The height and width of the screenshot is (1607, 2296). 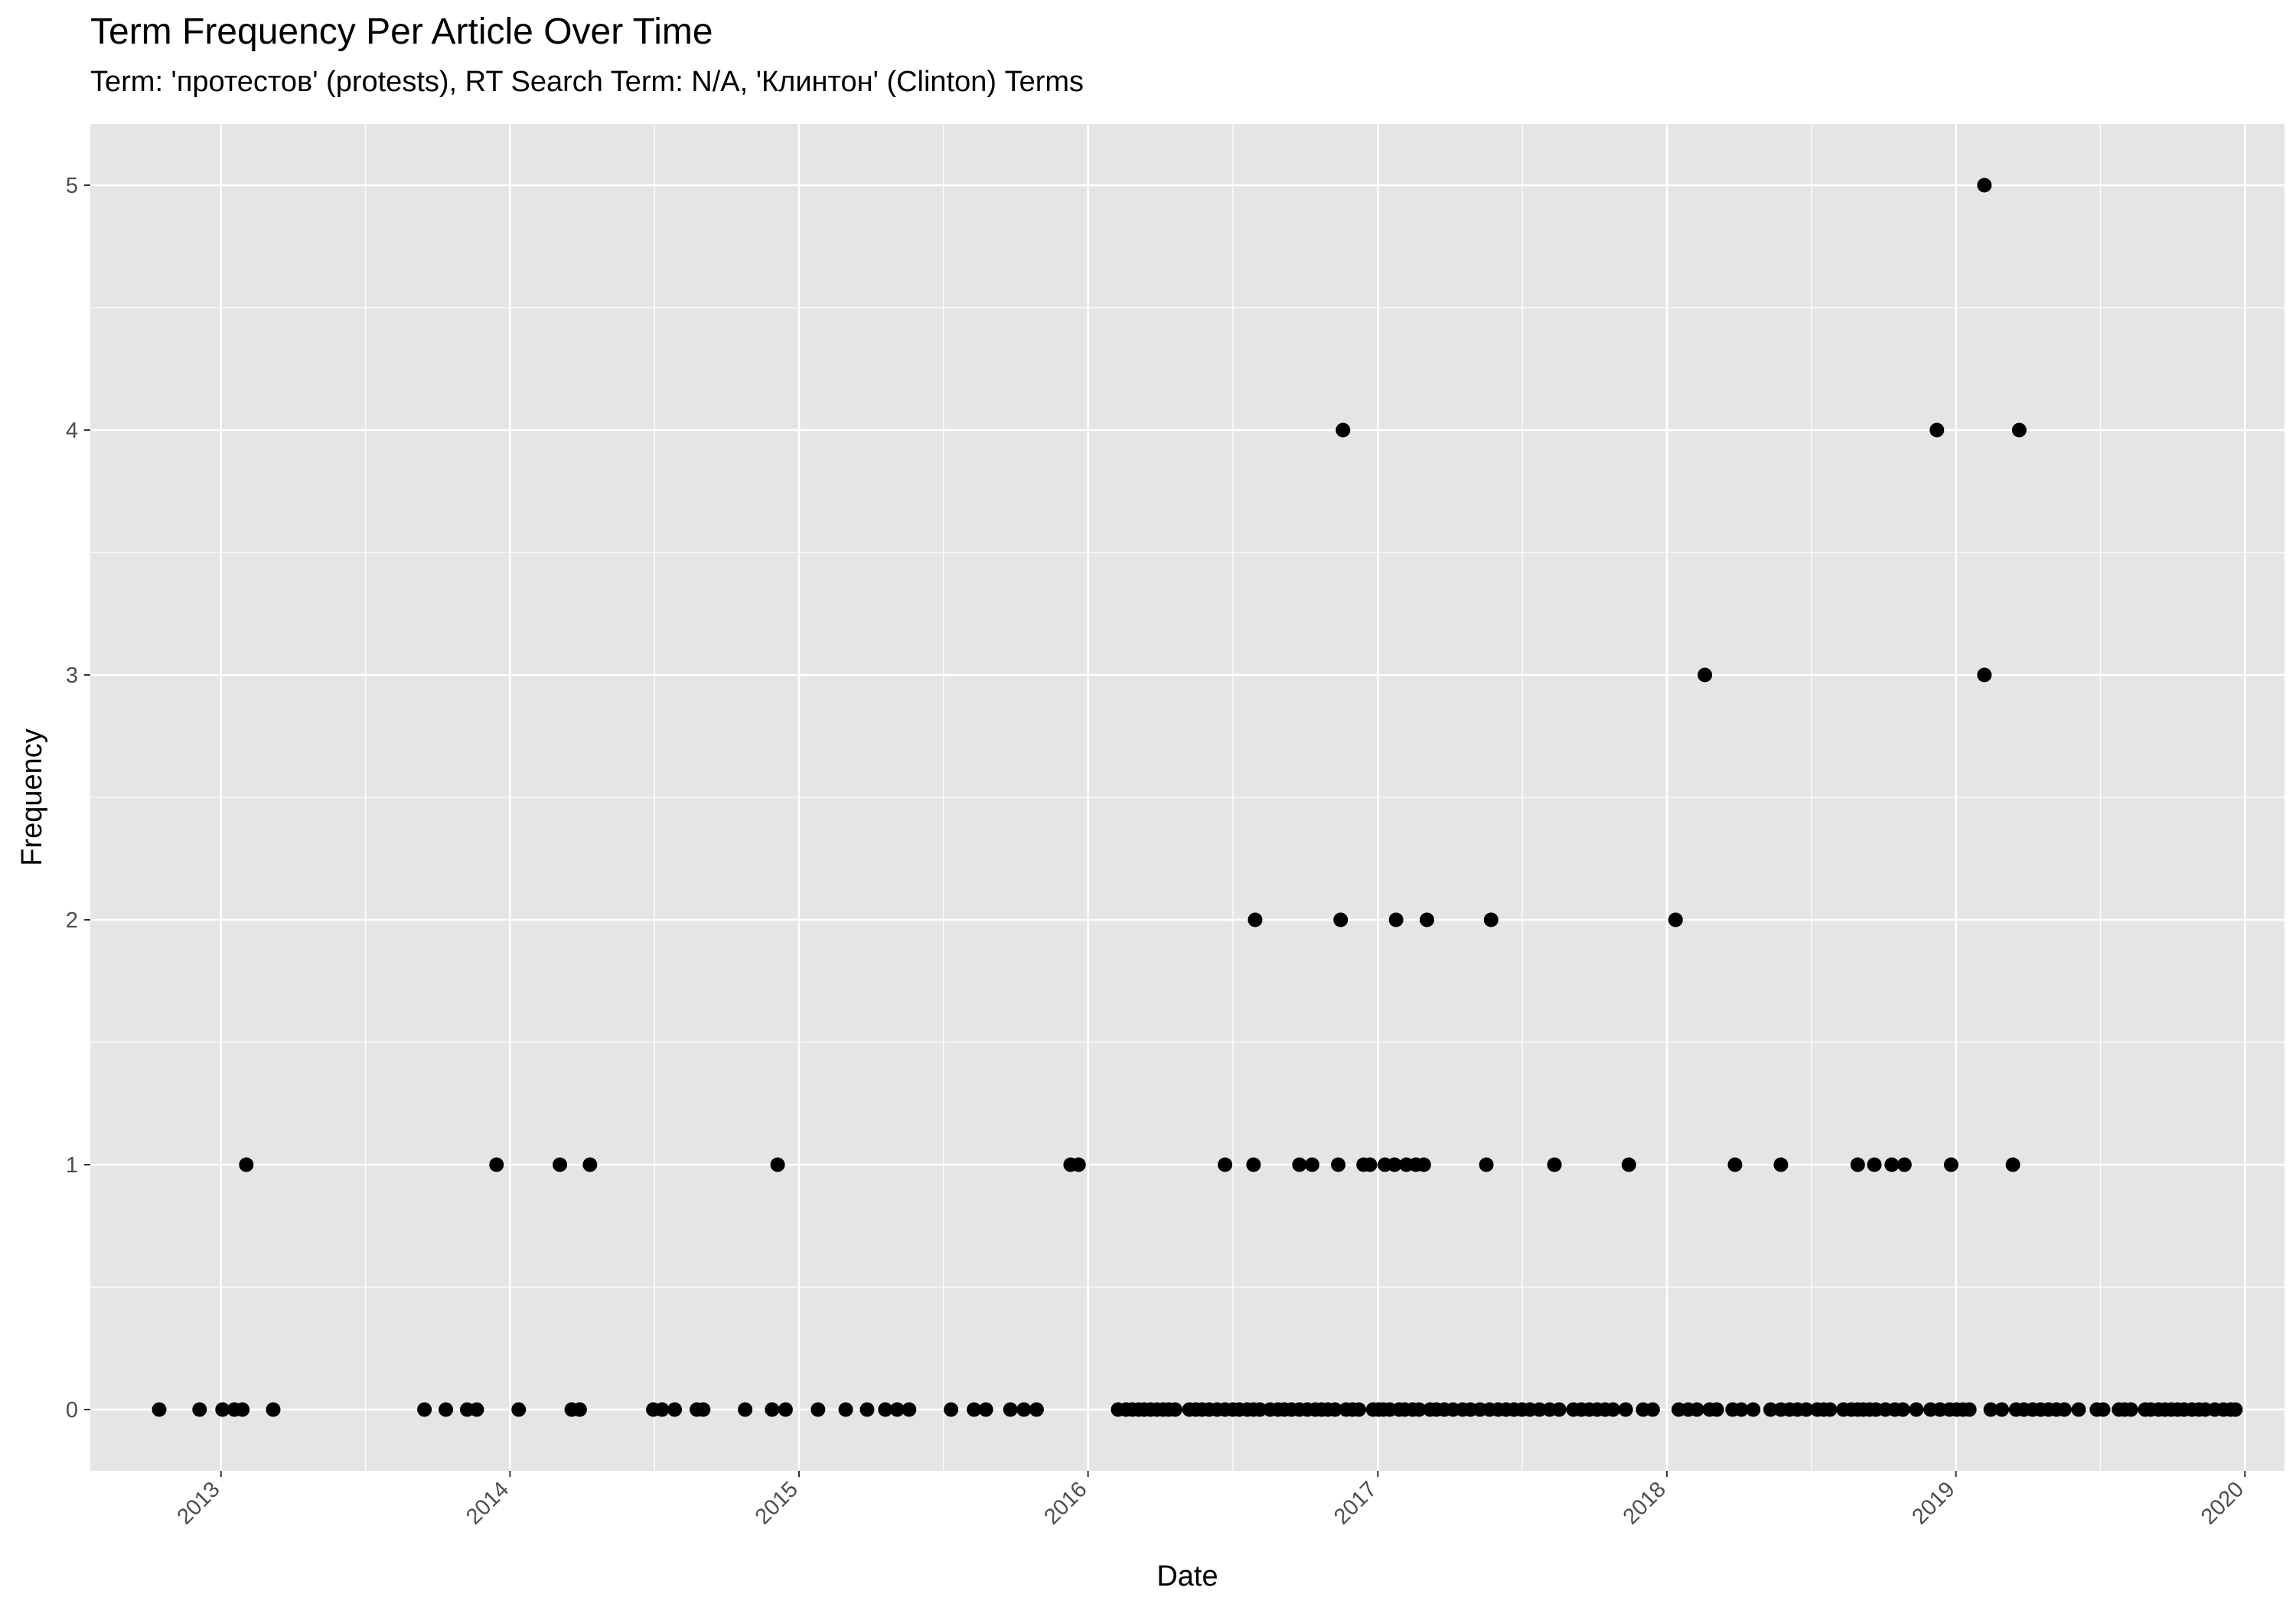 What do you see at coordinates (1645, 1503) in the screenshot?
I see `x-tick-label: 2018` at bounding box center [1645, 1503].